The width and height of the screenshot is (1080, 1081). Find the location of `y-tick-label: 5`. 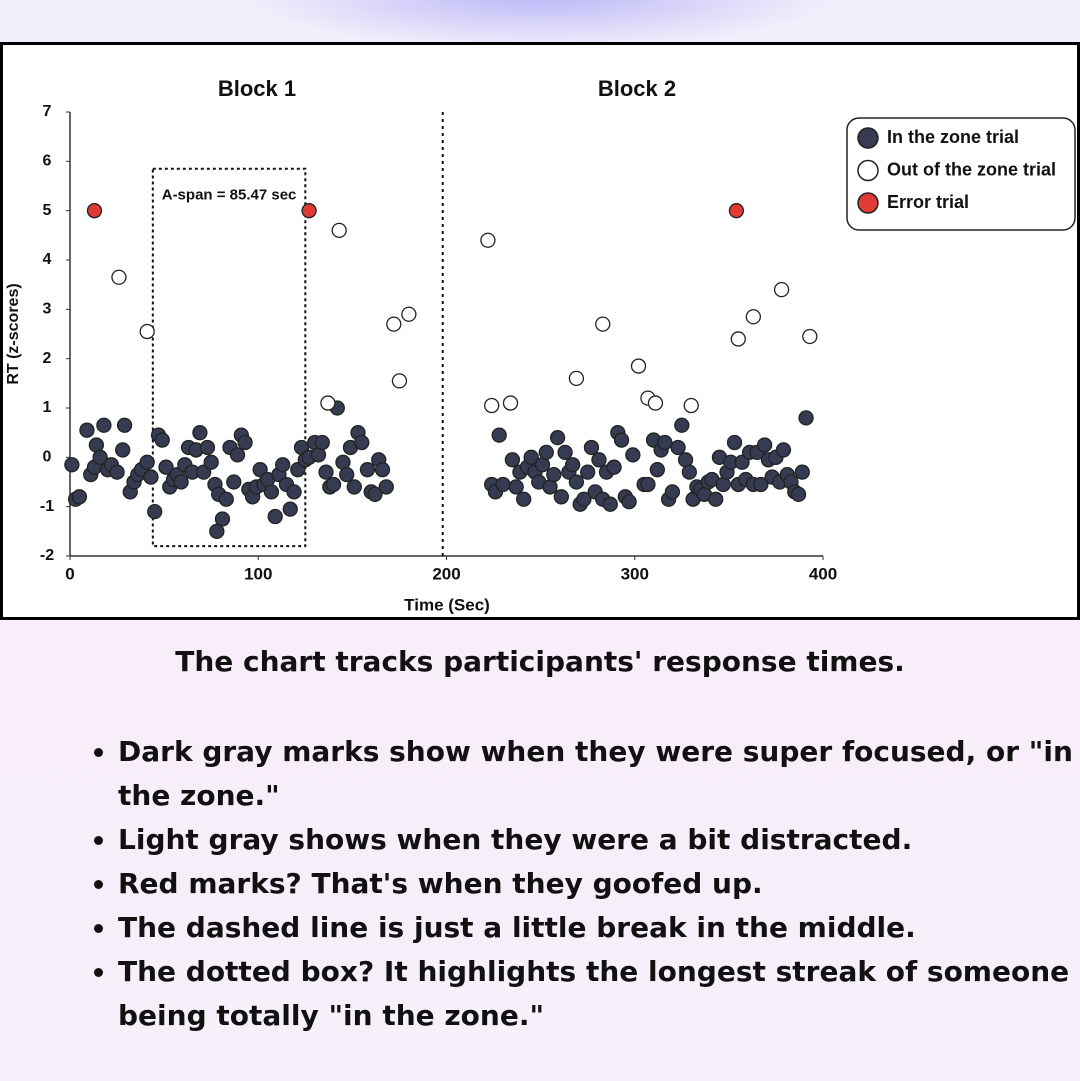

y-tick-label: 5 is located at coordinates (47, 210).